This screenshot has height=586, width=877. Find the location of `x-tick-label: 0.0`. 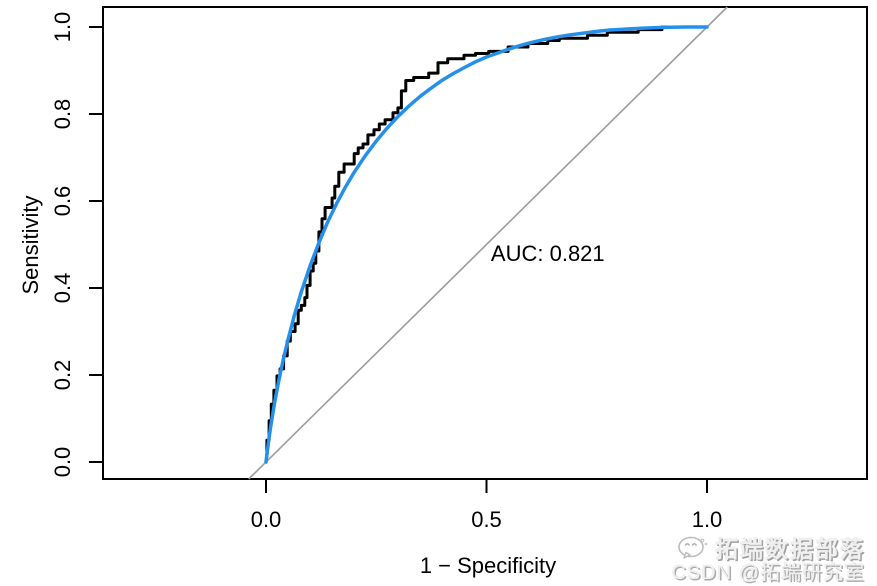

x-tick-label: 0.0 is located at coordinates (266, 519).